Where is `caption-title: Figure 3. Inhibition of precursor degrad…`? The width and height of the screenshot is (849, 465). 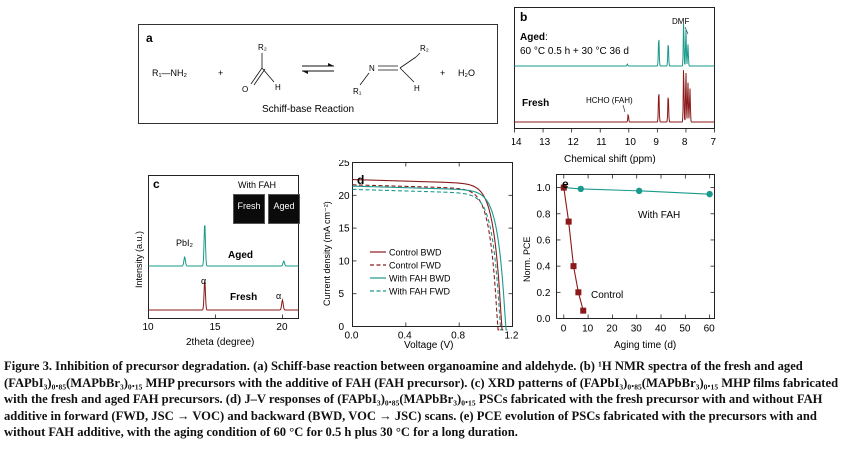
caption-title: Figure 3. Inhibition of precursor degrad… is located at coordinates (127, 366).